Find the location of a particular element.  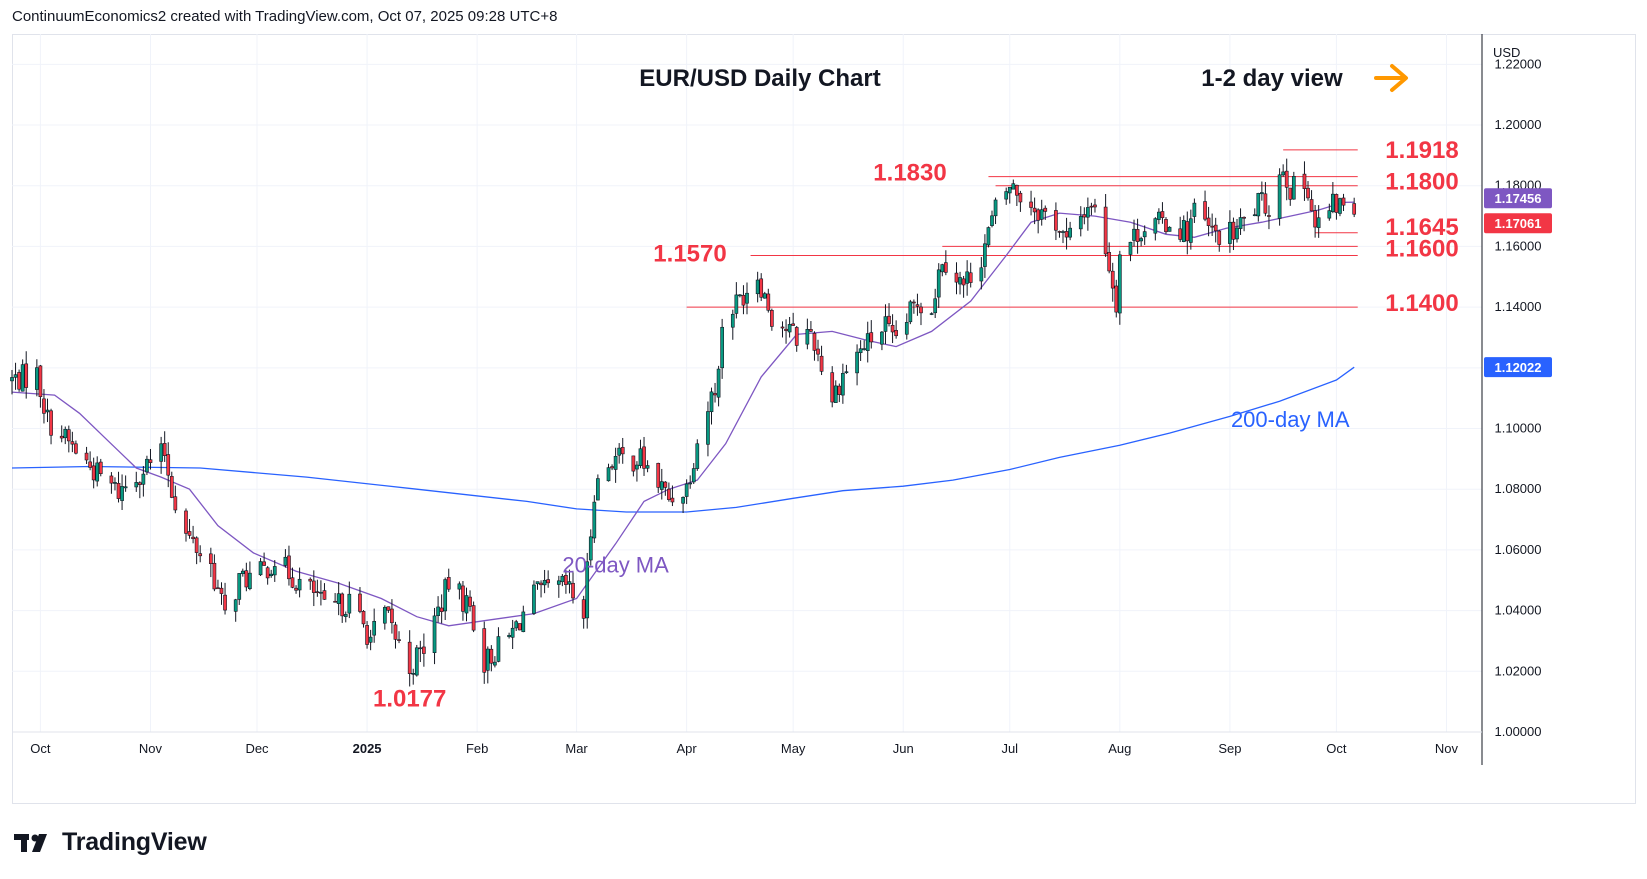

tradingview-logo: TradingView is located at coordinates (110, 842).